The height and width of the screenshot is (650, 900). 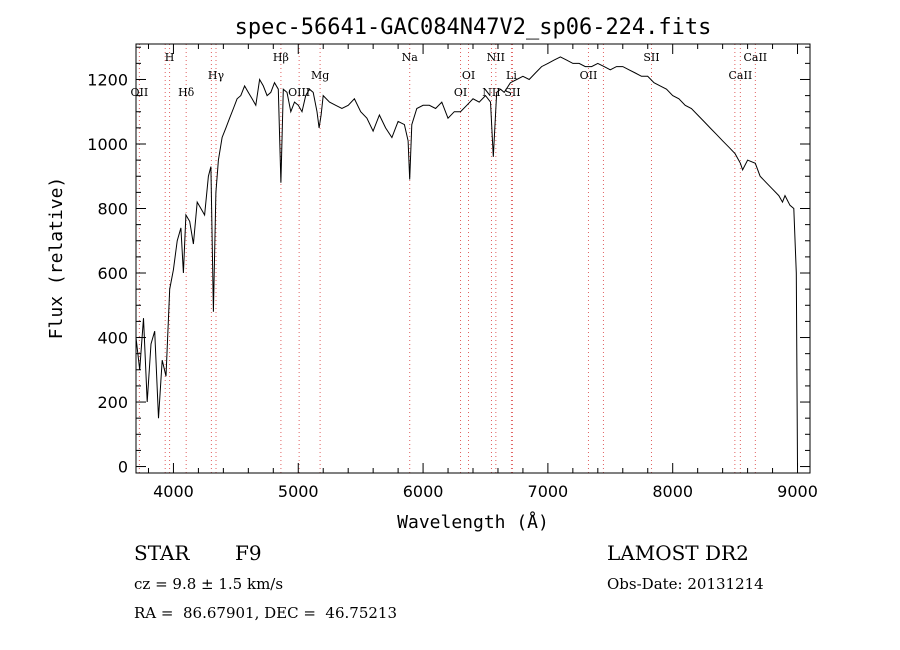 What do you see at coordinates (56, 258) in the screenshot?
I see `y-axis-label: Flux (relative)` at bounding box center [56, 258].